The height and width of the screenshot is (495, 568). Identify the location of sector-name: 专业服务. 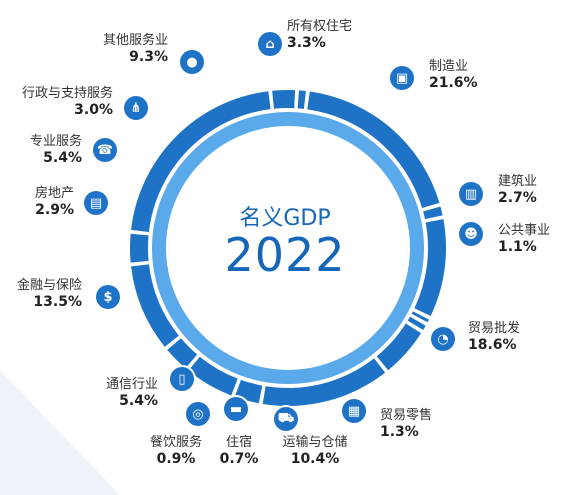
(55, 141).